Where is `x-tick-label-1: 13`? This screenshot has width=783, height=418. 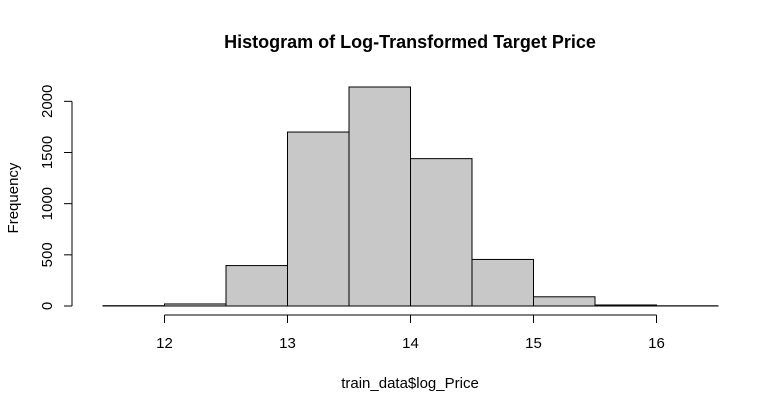
x-tick-label-1: 13 is located at coordinates (287, 343).